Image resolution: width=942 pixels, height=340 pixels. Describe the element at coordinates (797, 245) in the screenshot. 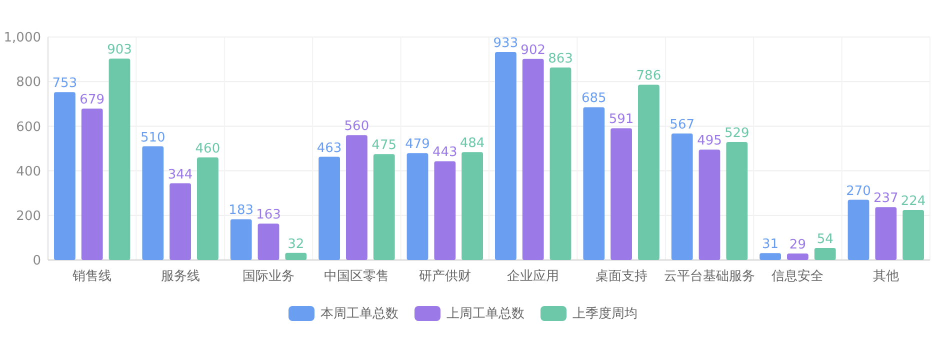

I see `data-label: 29` at that location.